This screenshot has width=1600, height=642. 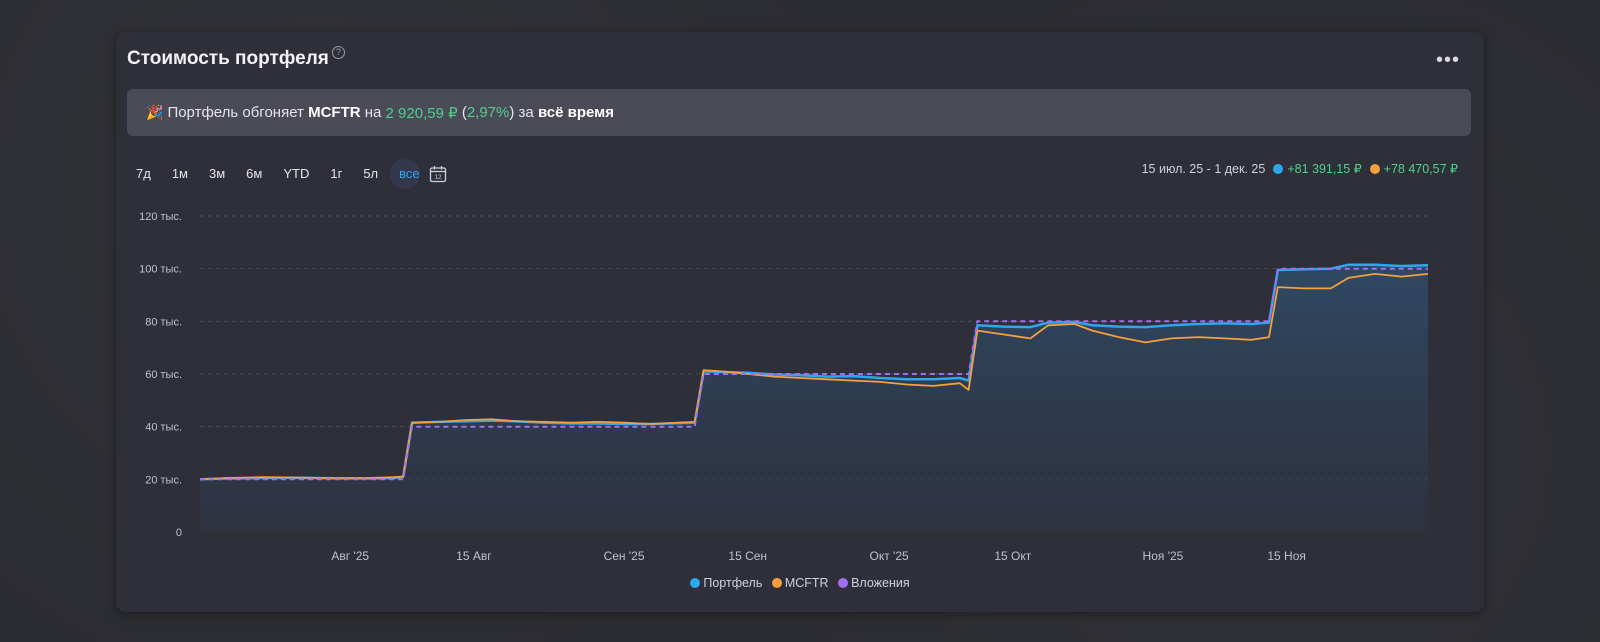 I want to click on legend-mcftr-dot, so click(x=776, y=583).